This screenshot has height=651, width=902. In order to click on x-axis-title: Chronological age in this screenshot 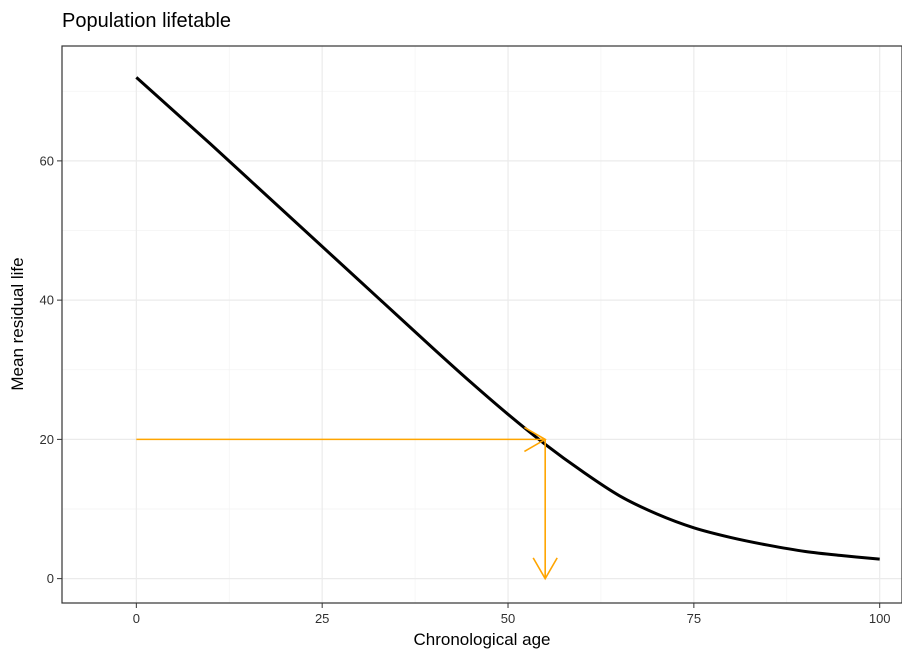, I will do `click(481, 639)`.